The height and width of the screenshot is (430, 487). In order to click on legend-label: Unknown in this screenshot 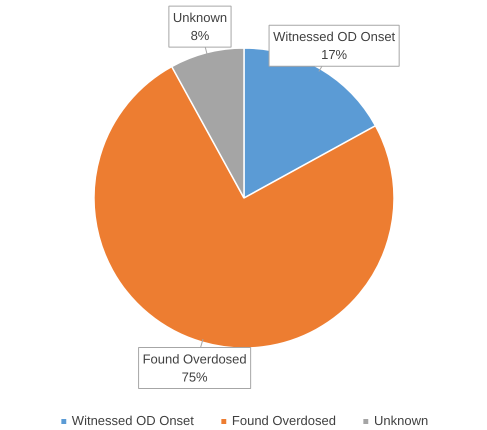, I will do `click(401, 420)`.